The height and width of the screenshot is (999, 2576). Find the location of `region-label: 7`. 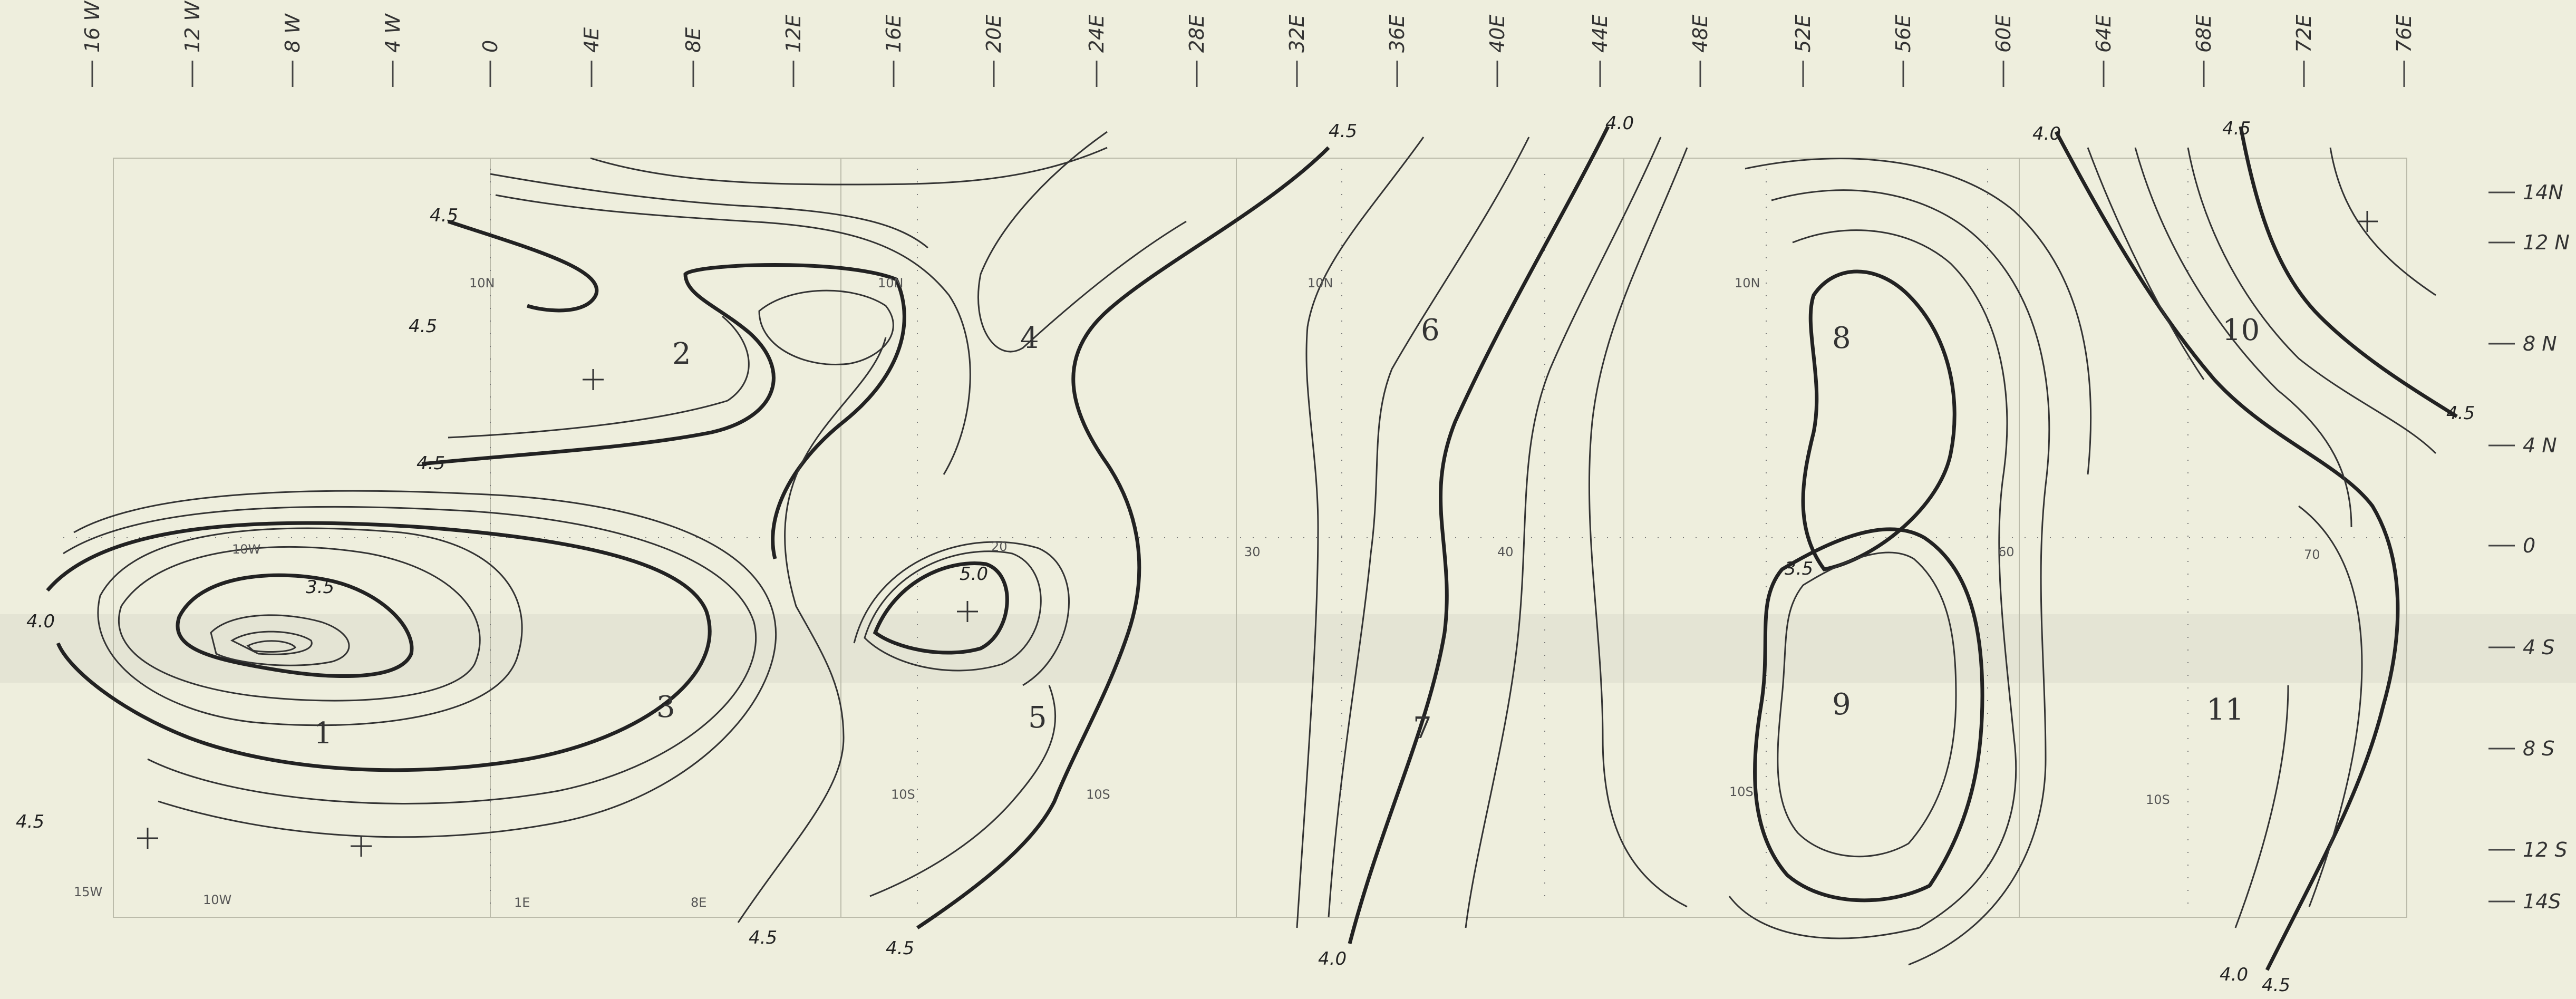

region-label: 7 is located at coordinates (1422, 728).